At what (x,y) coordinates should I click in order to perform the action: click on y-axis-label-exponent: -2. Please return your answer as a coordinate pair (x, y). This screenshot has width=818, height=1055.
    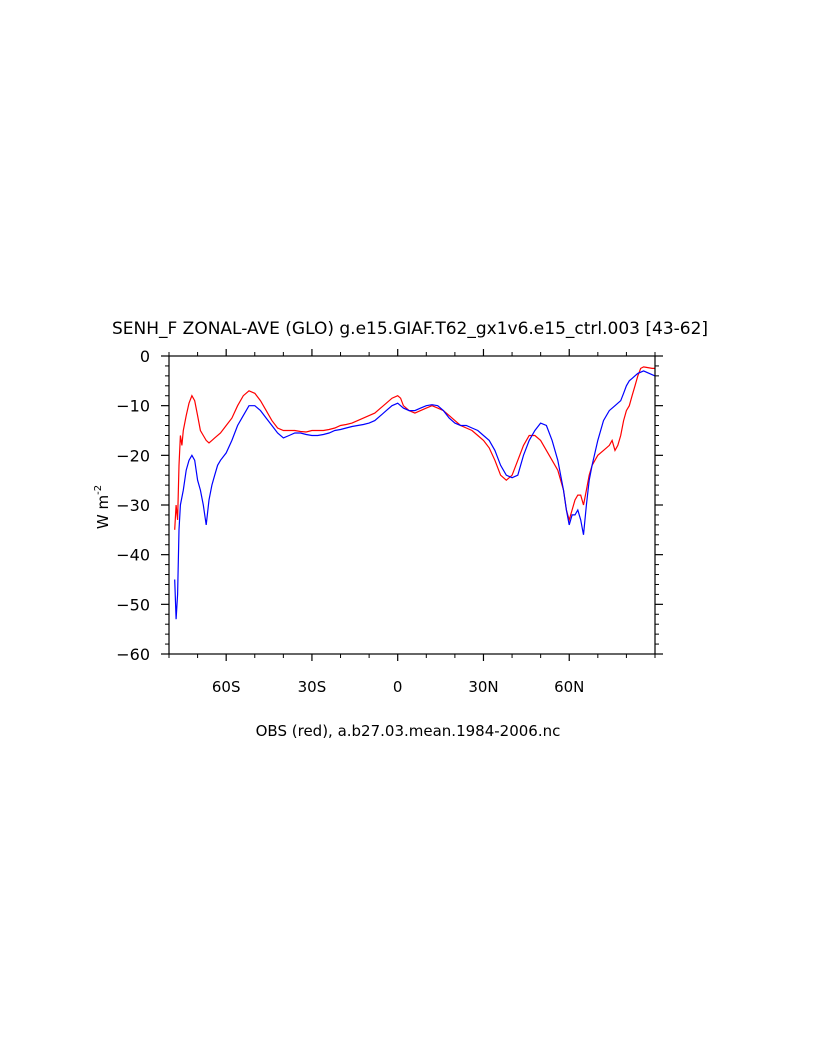
    Looking at the image, I should click on (98, 490).